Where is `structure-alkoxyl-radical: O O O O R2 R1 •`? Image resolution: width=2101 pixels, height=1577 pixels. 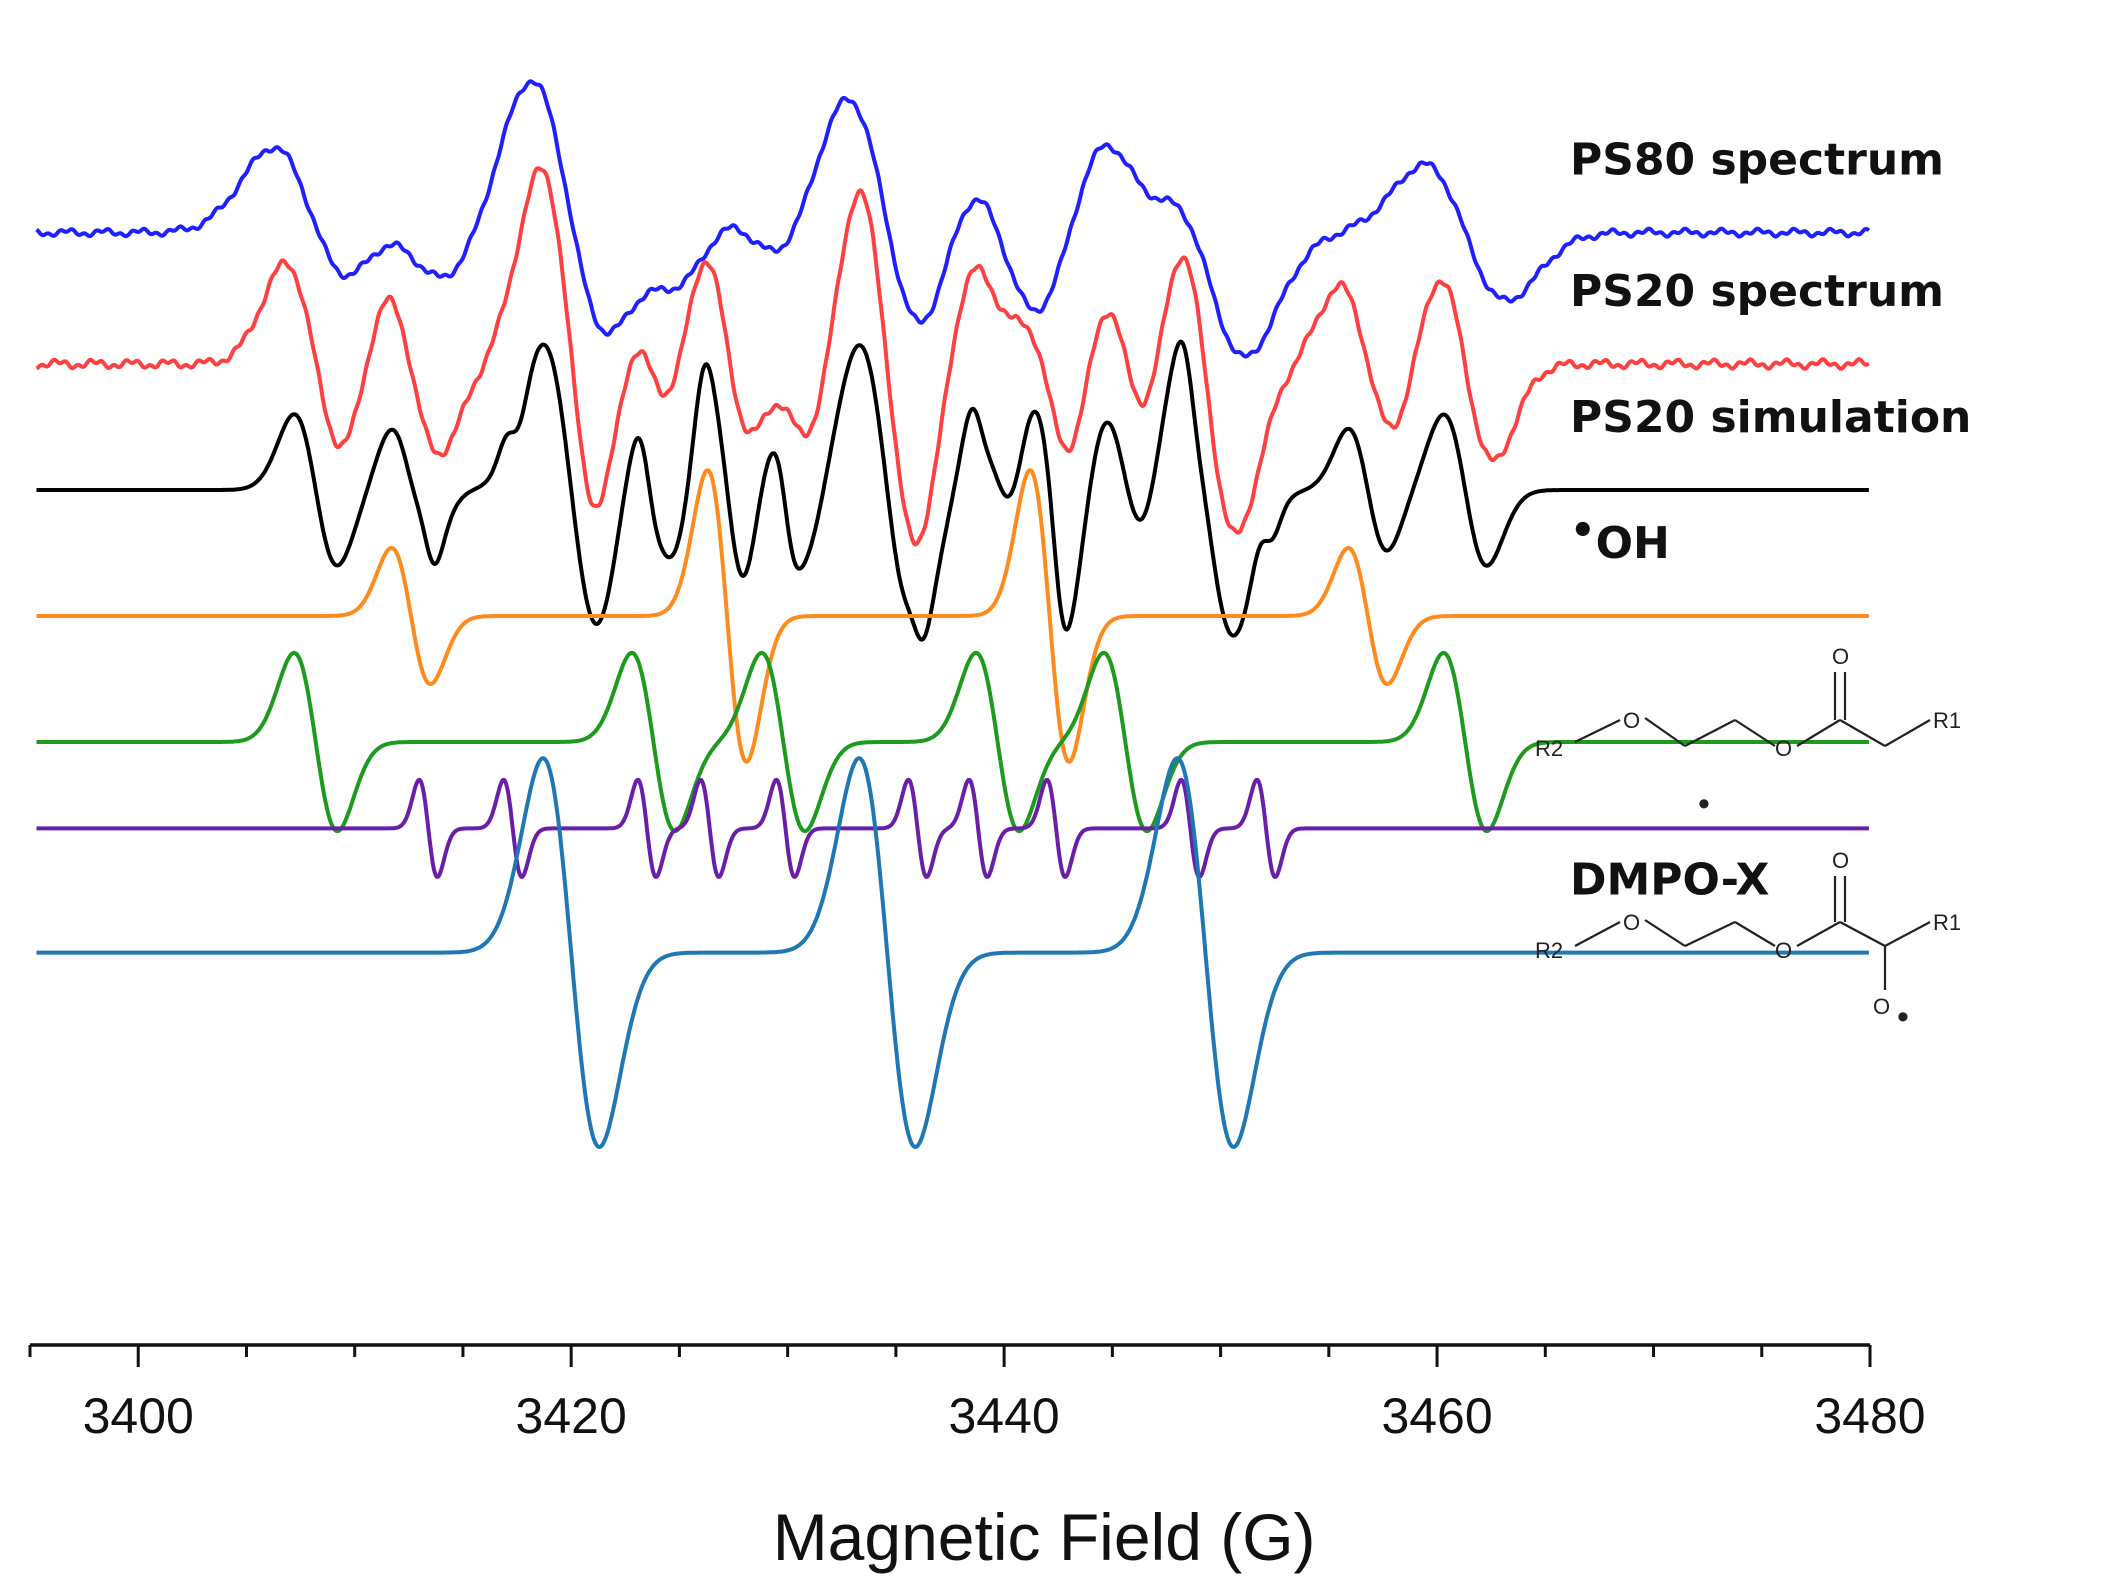
structure-alkoxyl-radical: O O O O R2 R1 • is located at coordinates (1748, 942).